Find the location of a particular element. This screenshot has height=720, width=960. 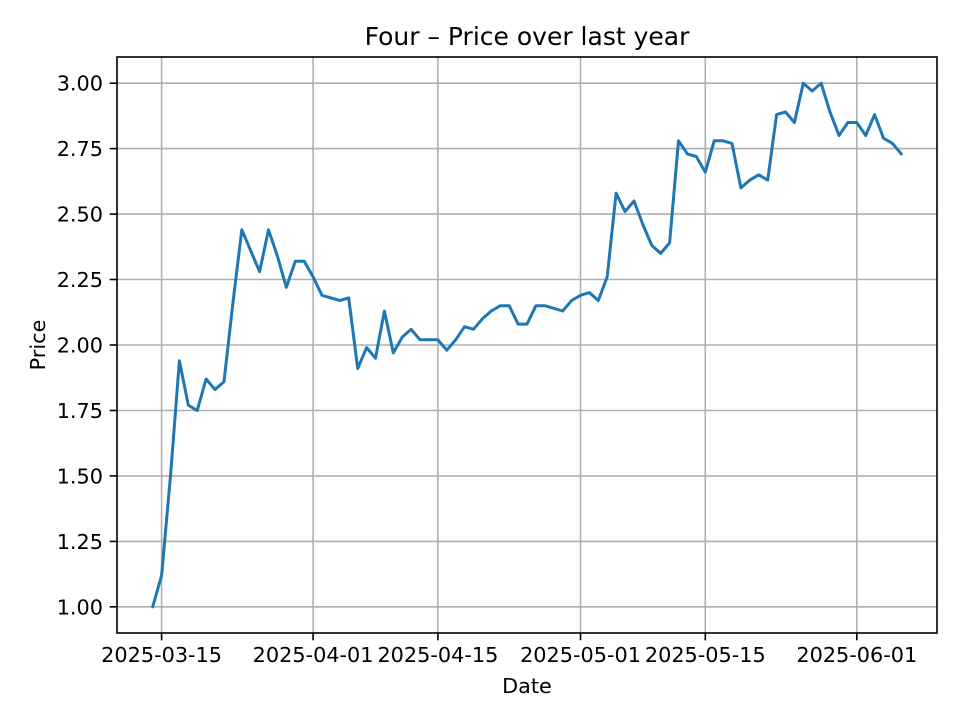

y-tick-label: 2.75 is located at coordinates (80, 149).